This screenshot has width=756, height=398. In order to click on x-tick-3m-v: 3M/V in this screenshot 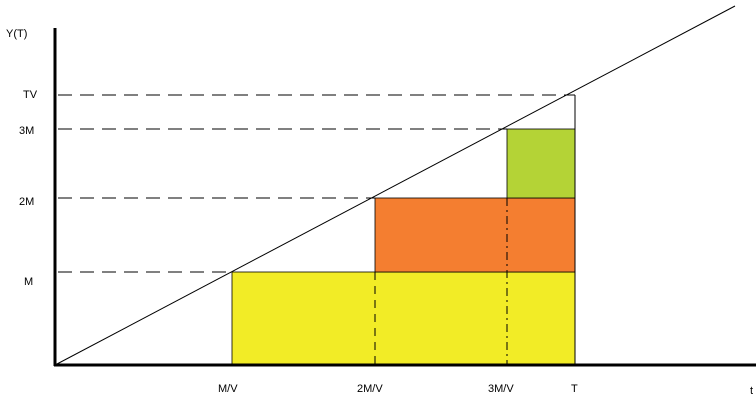, I will do `click(501, 389)`.